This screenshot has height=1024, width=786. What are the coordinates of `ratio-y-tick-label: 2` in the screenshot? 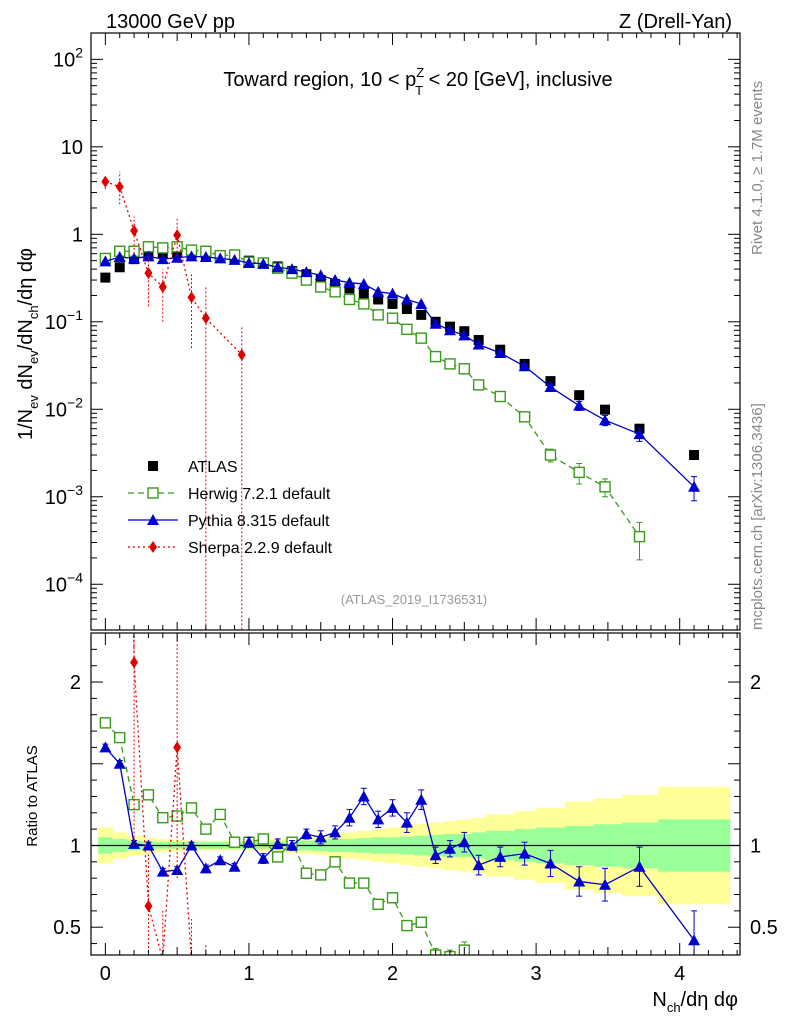 It's located at (75, 683).